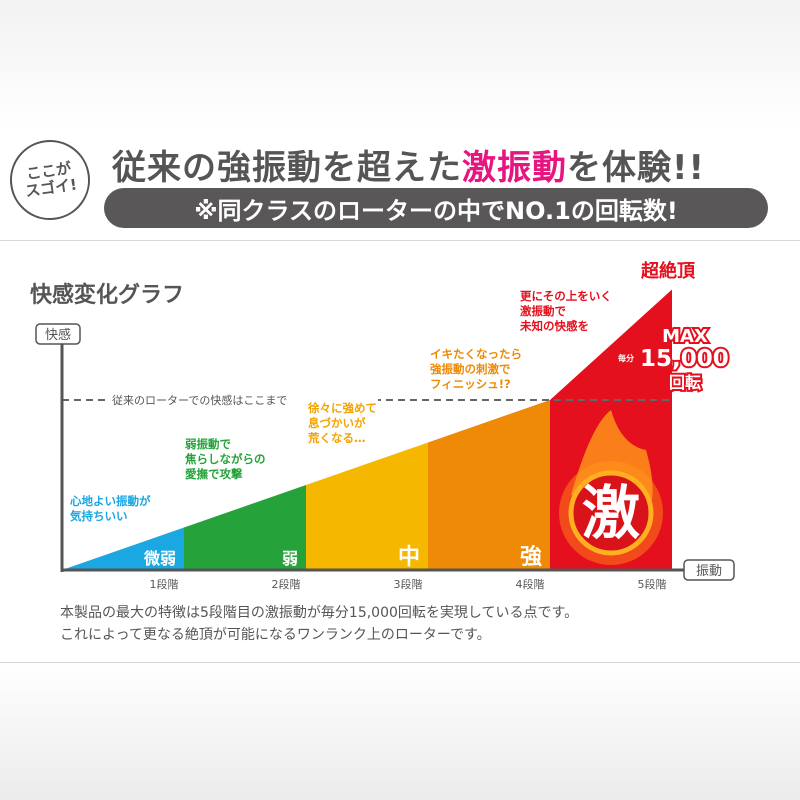 The height and width of the screenshot is (800, 800). I want to click on headline: 従来の強振動を超えた激振動を体験!!, so click(408, 164).